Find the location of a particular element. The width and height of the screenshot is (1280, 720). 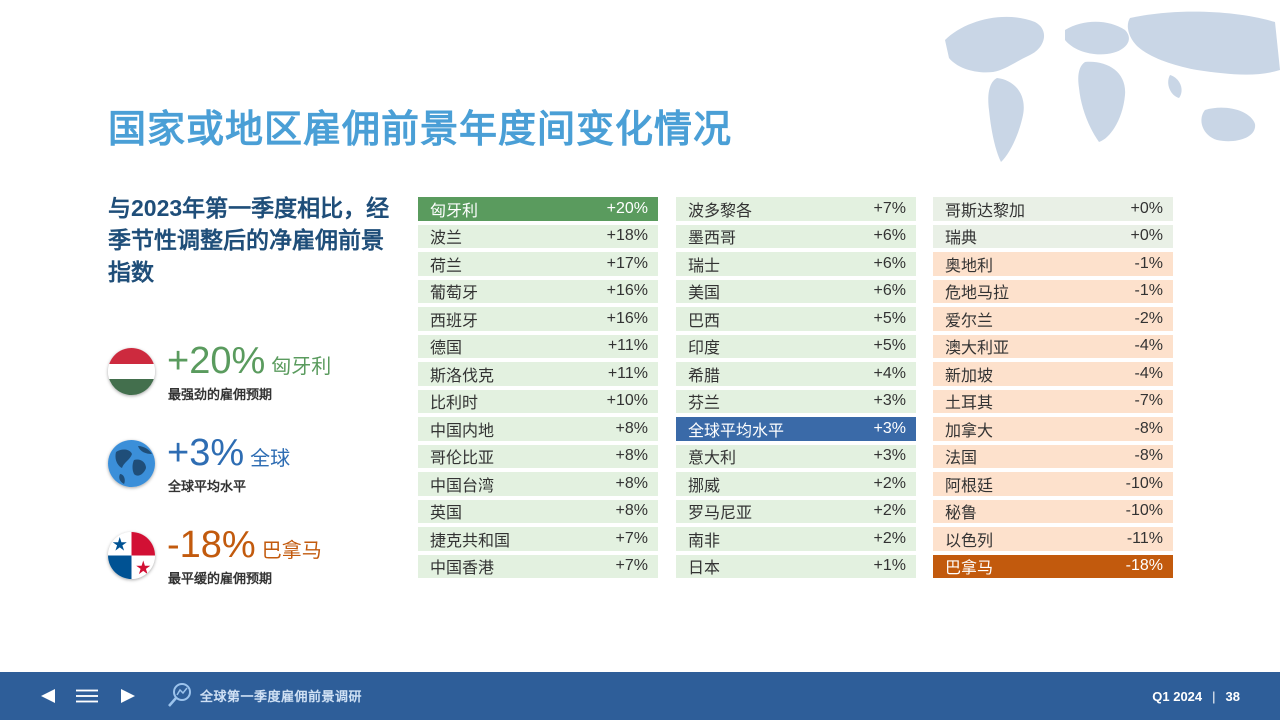

next-page-button is located at coordinates (128, 696).